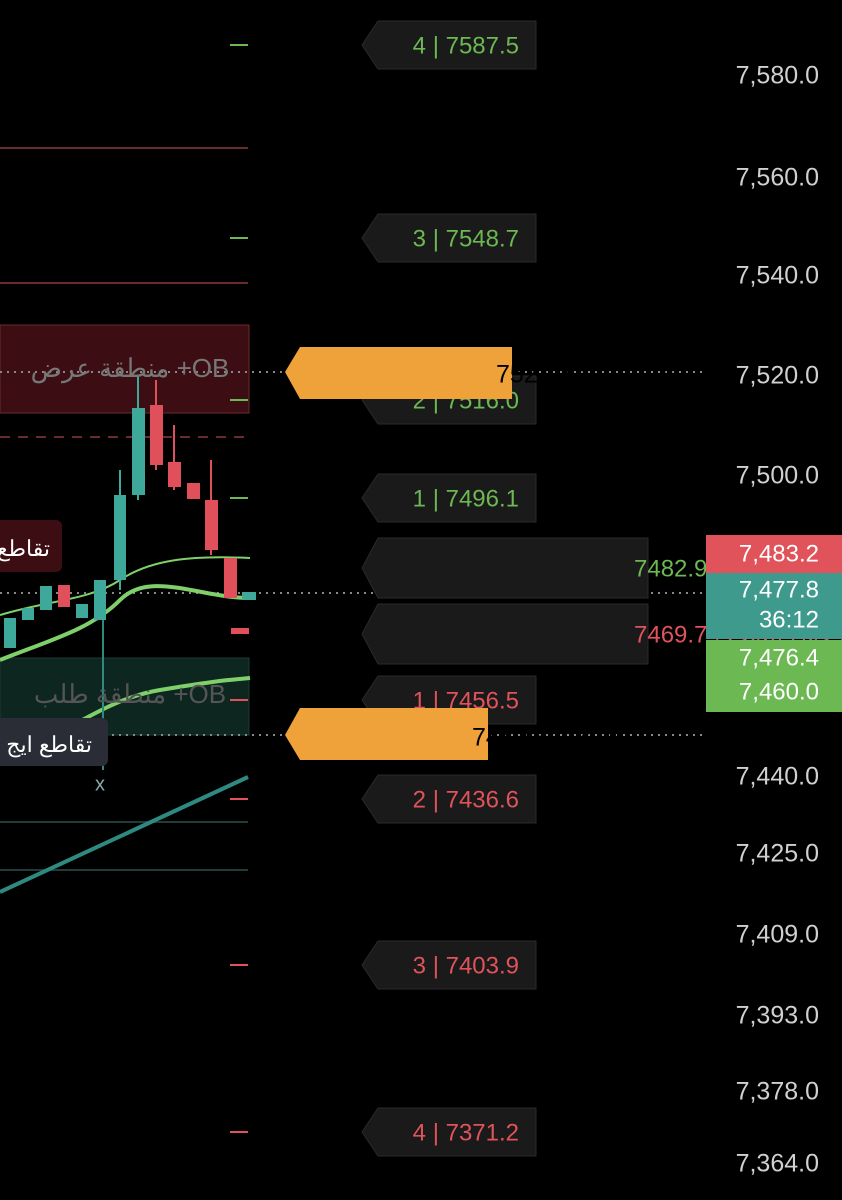  I want to click on level-label: 2 | 7436.6, so click(466, 799).